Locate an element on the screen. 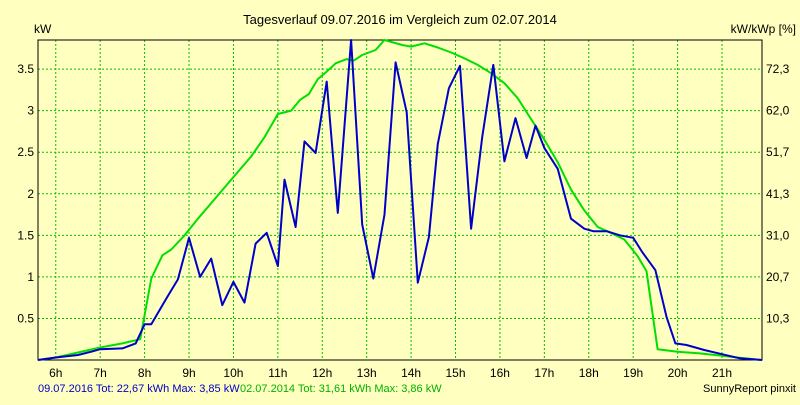 The height and width of the screenshot is (405, 800). y-tick-label-right: 10,3 is located at coordinates (778, 318).